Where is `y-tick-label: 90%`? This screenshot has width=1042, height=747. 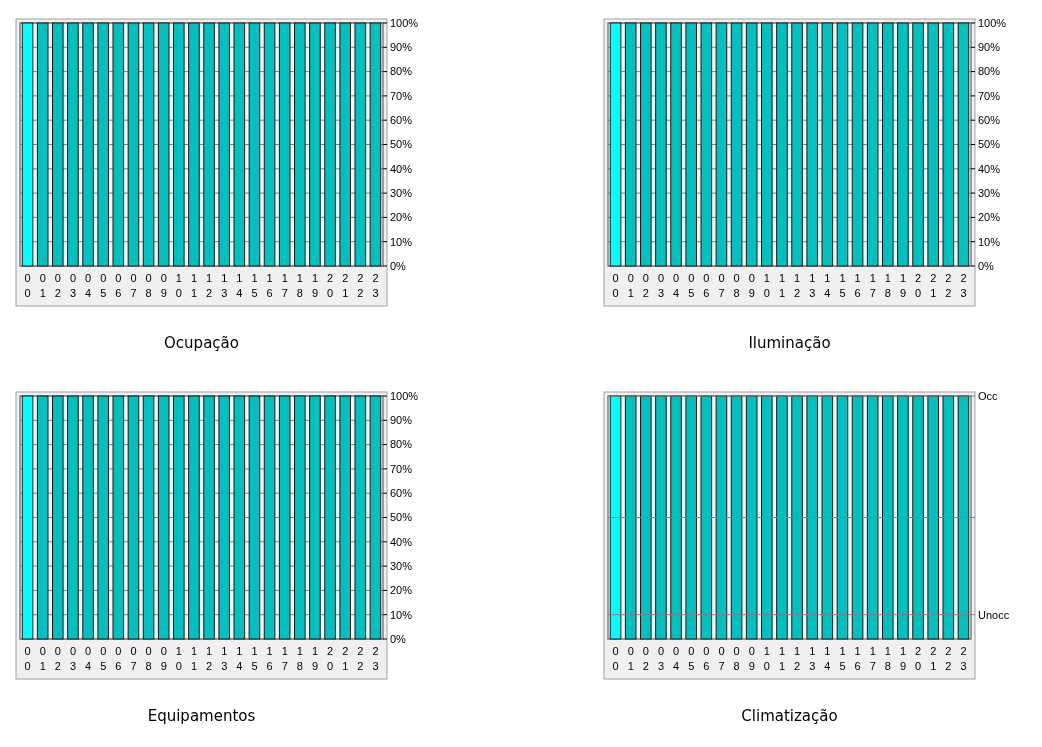
y-tick-label: 90% is located at coordinates (401, 420).